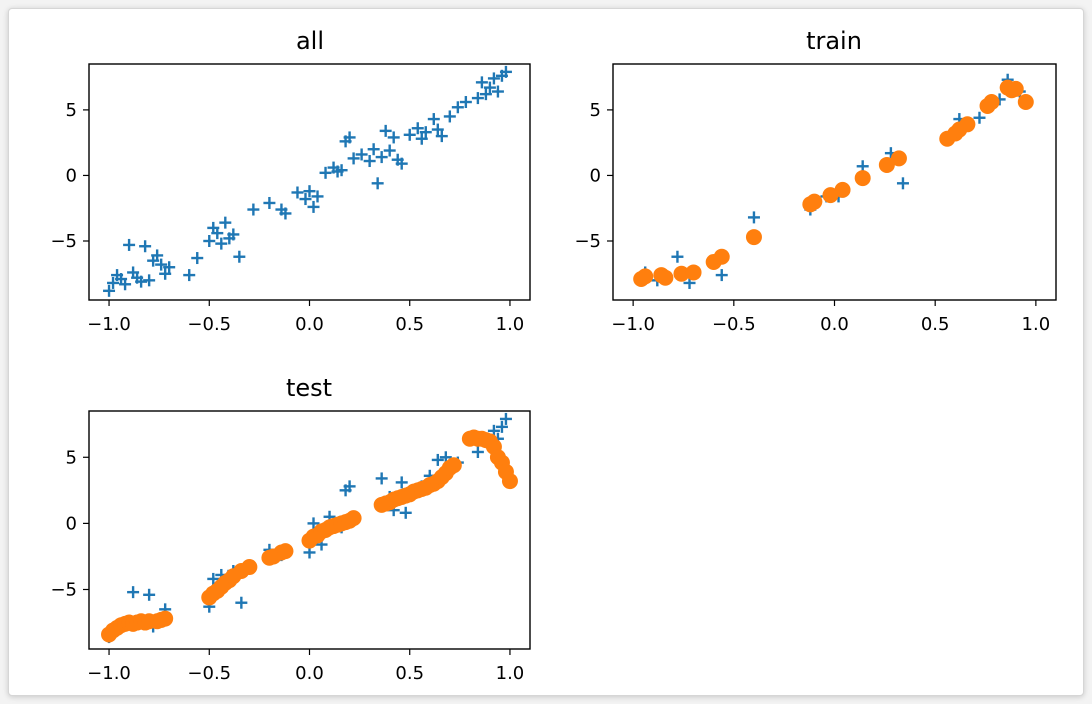 The image size is (1092, 704). I want to click on x-tick-label: 1.0, so click(1036, 324).